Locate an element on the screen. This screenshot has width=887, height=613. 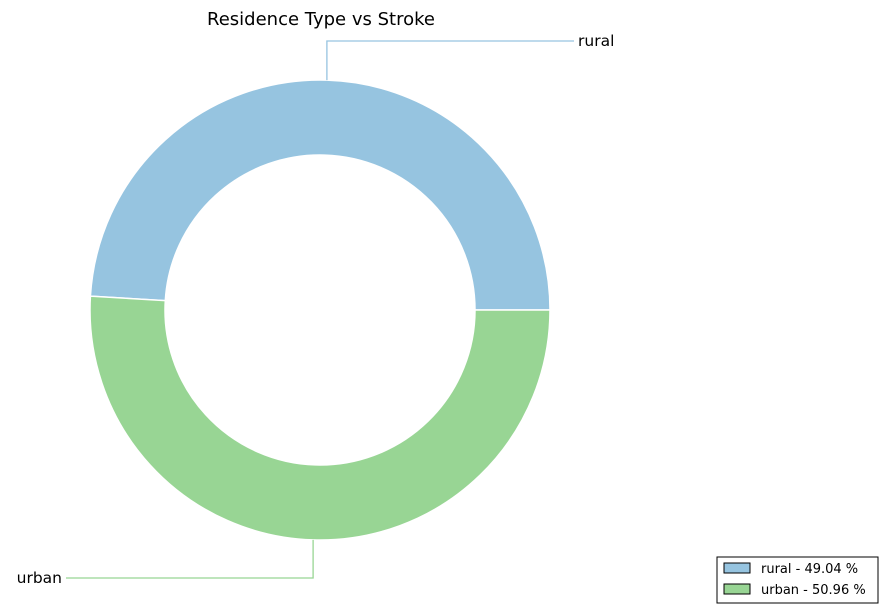
callout-label-urban: urban is located at coordinates (39, 578).